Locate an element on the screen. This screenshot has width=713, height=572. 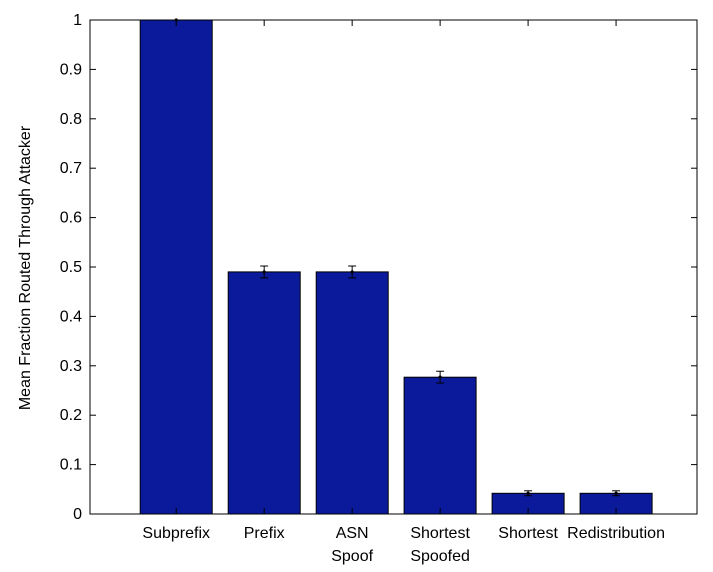
x-tick-5: Redistribution is located at coordinates (616, 281).